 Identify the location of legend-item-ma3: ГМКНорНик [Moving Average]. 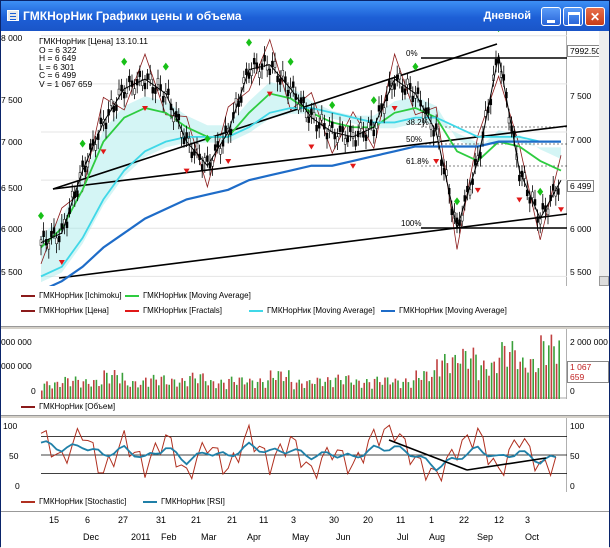
(444, 310).